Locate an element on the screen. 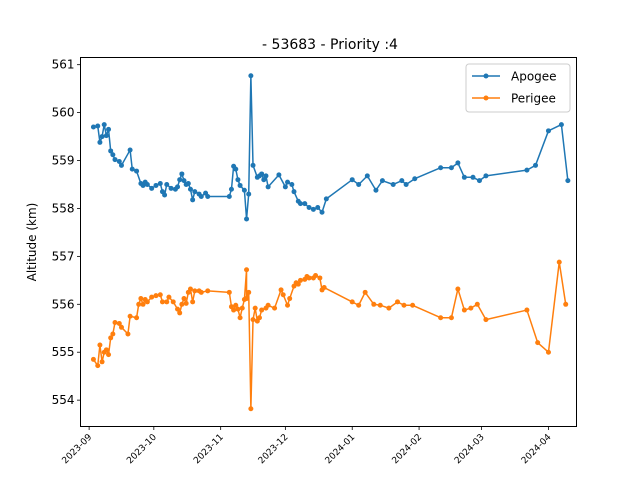 The image size is (640, 480). legend-marker-perigee is located at coordinates (486, 98).